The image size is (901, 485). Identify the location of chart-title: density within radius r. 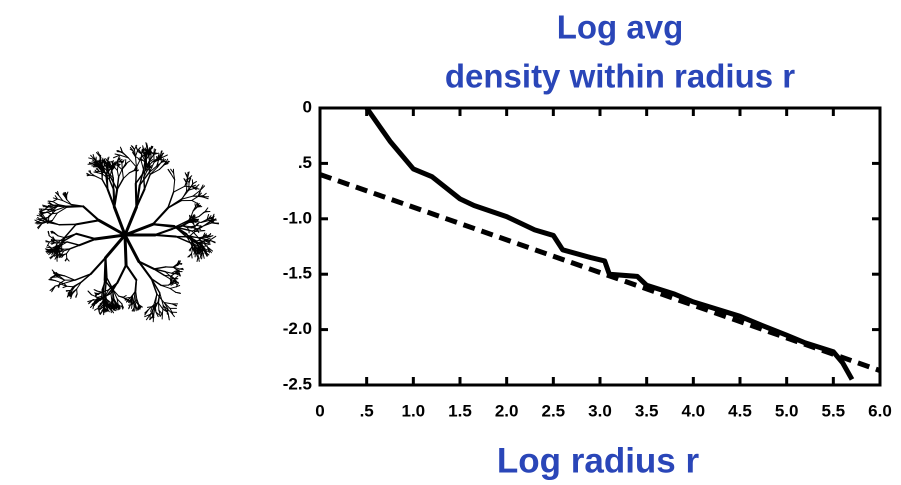
(620, 76).